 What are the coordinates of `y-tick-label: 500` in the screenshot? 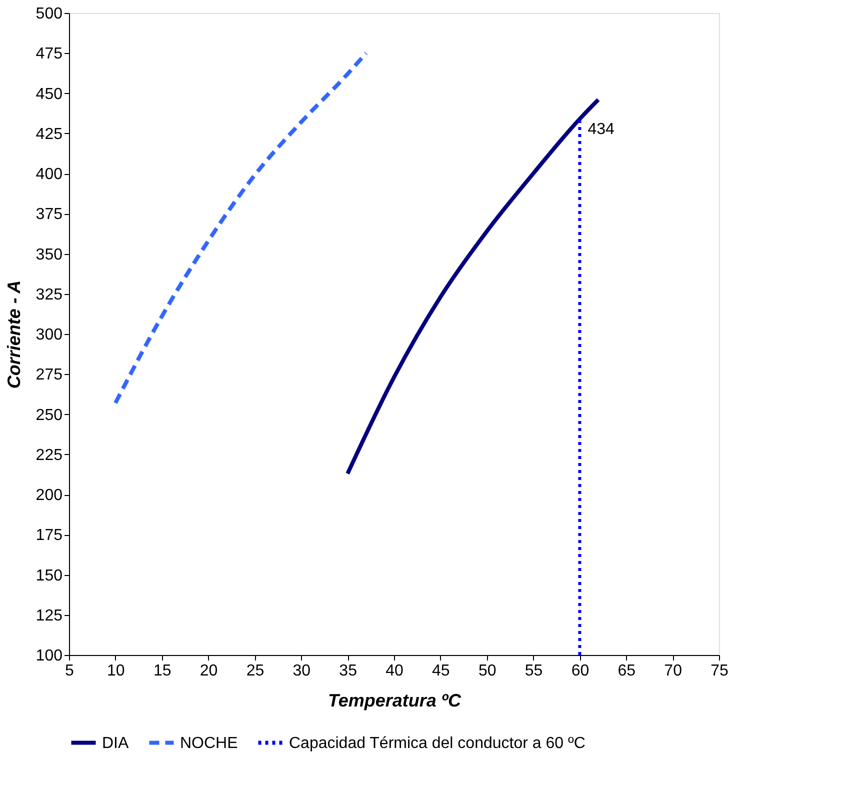 It's located at (49, 14).